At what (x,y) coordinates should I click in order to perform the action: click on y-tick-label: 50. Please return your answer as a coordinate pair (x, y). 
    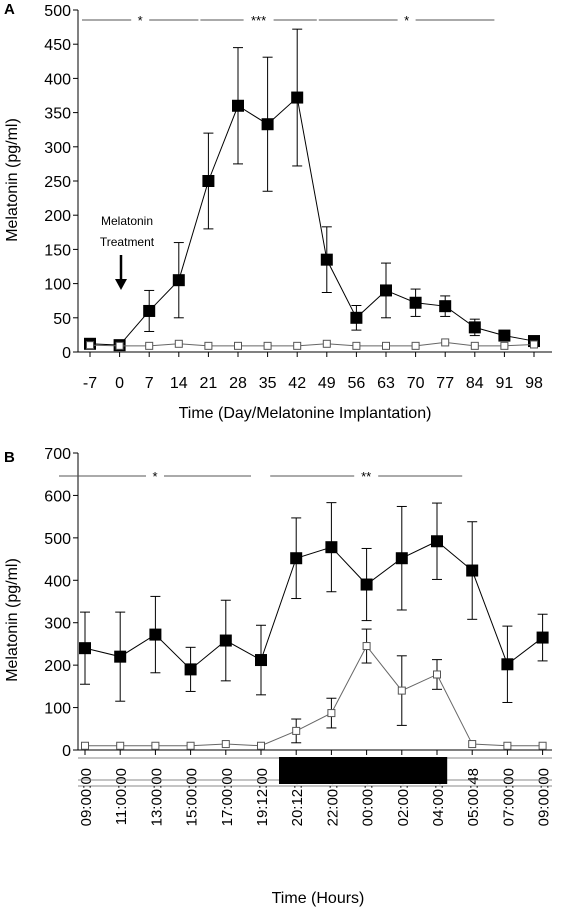
    Looking at the image, I should click on (62, 319).